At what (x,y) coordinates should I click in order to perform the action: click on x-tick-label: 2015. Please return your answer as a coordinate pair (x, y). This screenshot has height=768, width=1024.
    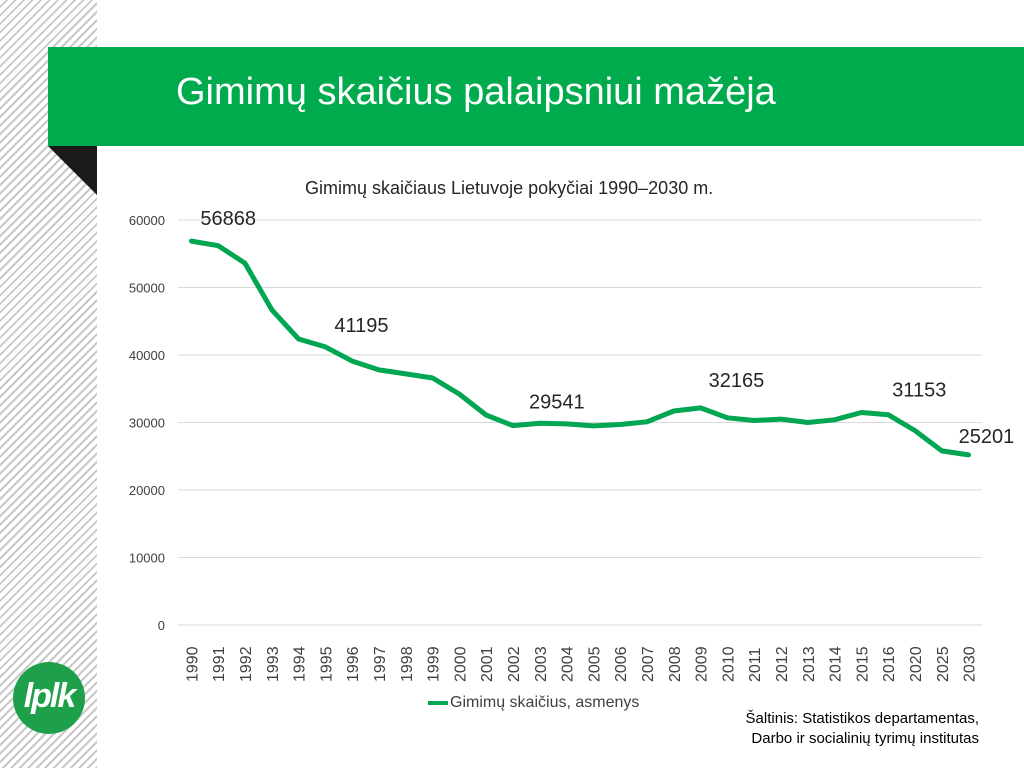
    Looking at the image, I should click on (862, 664).